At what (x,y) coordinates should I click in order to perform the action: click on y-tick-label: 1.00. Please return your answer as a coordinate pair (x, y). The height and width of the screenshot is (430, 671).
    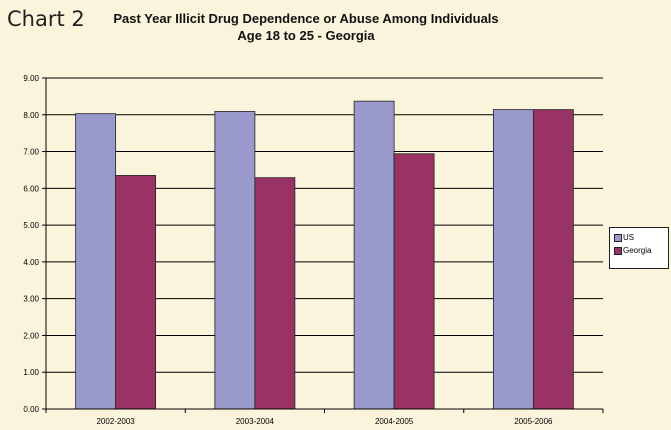
    Looking at the image, I should click on (31, 372).